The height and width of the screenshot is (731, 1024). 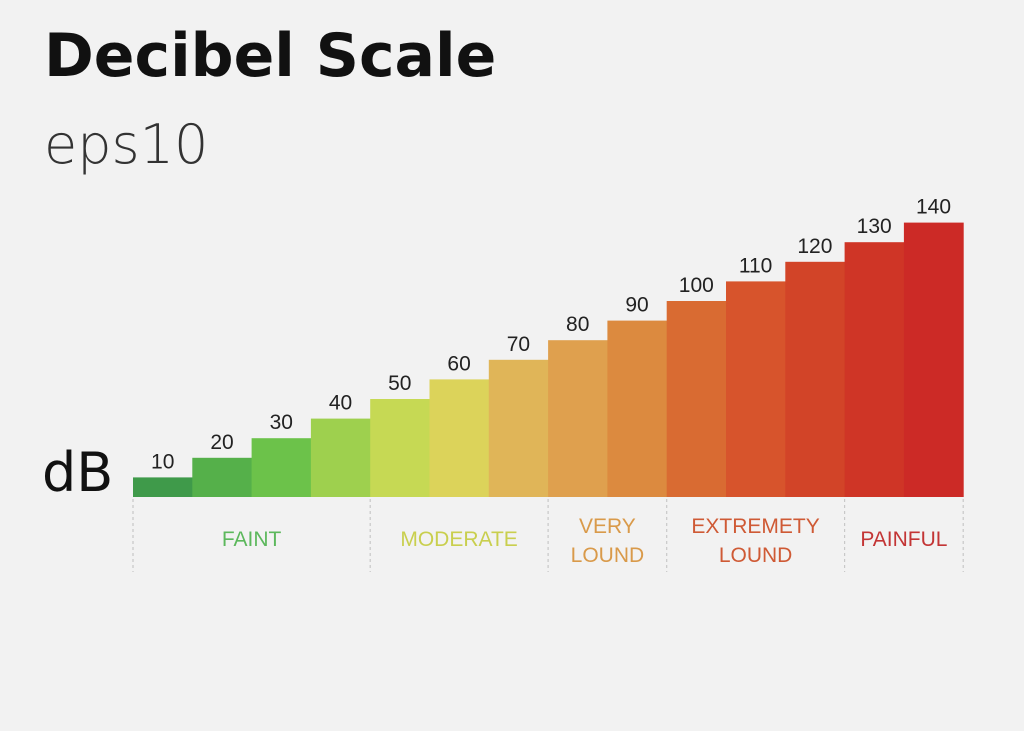 I want to click on value-label-100: 100, so click(x=696, y=285).